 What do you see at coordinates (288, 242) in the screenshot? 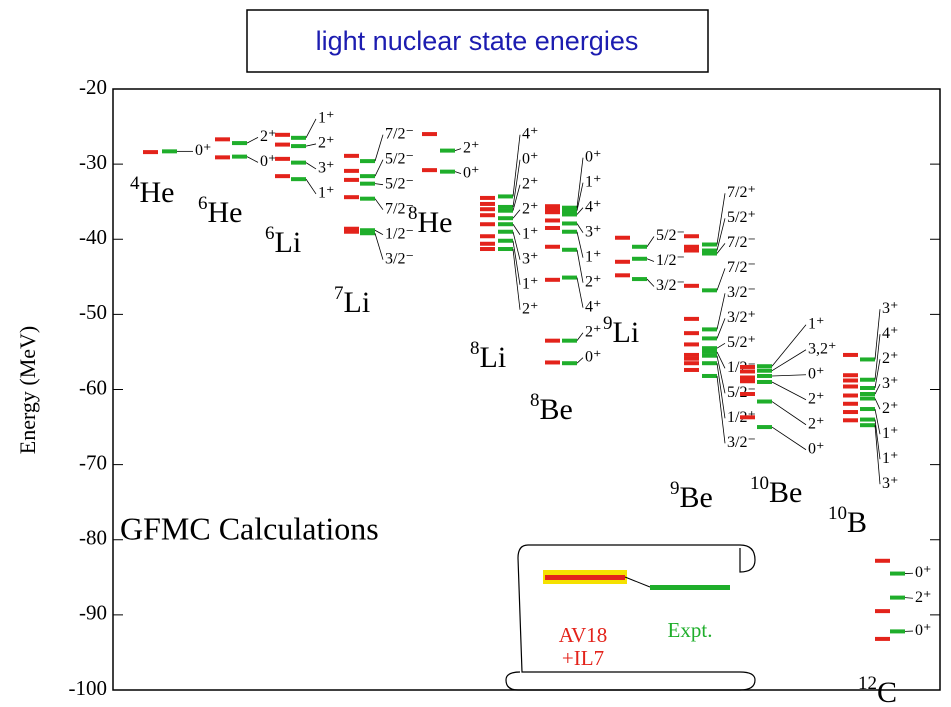
I see `nucleus-symbol: Li` at bounding box center [288, 242].